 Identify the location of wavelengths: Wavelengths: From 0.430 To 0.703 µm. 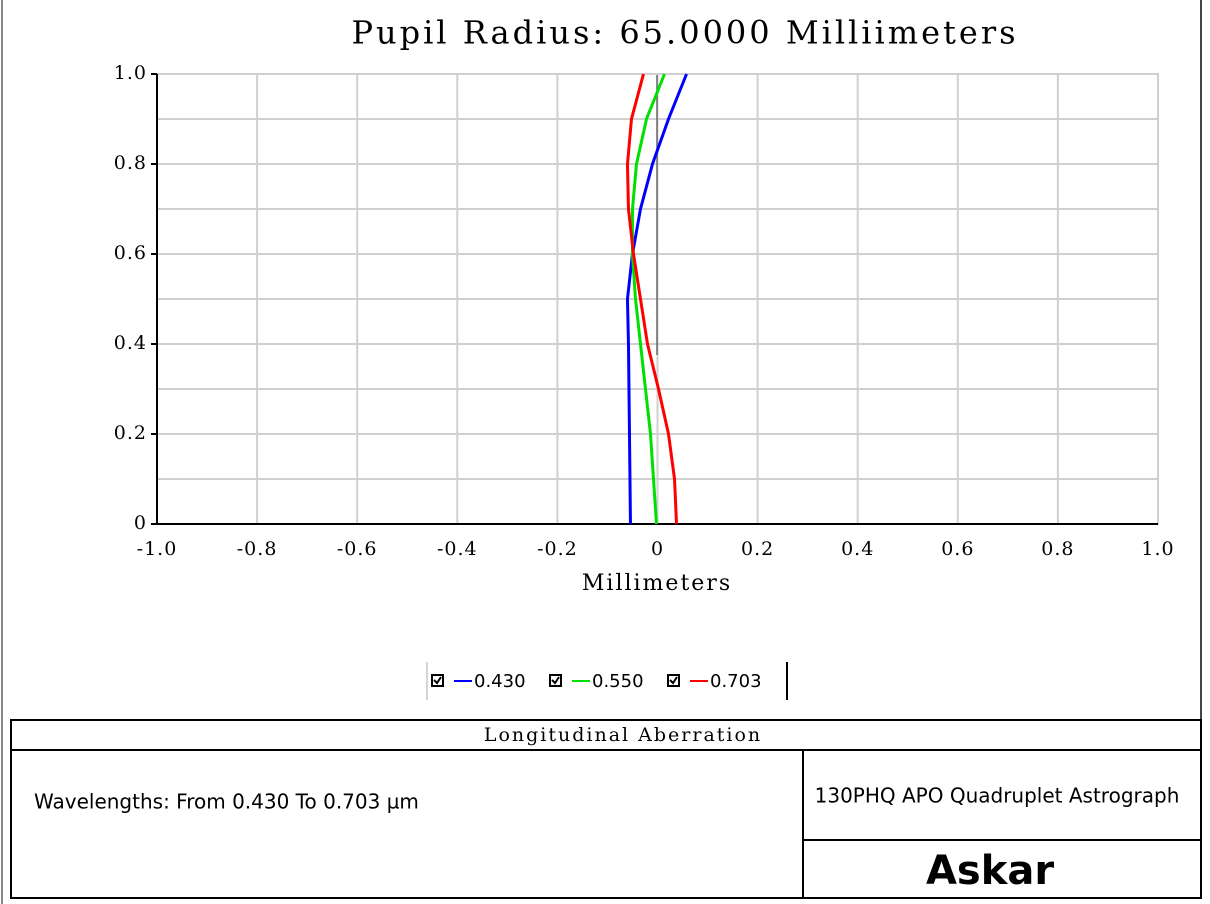
(226, 802).